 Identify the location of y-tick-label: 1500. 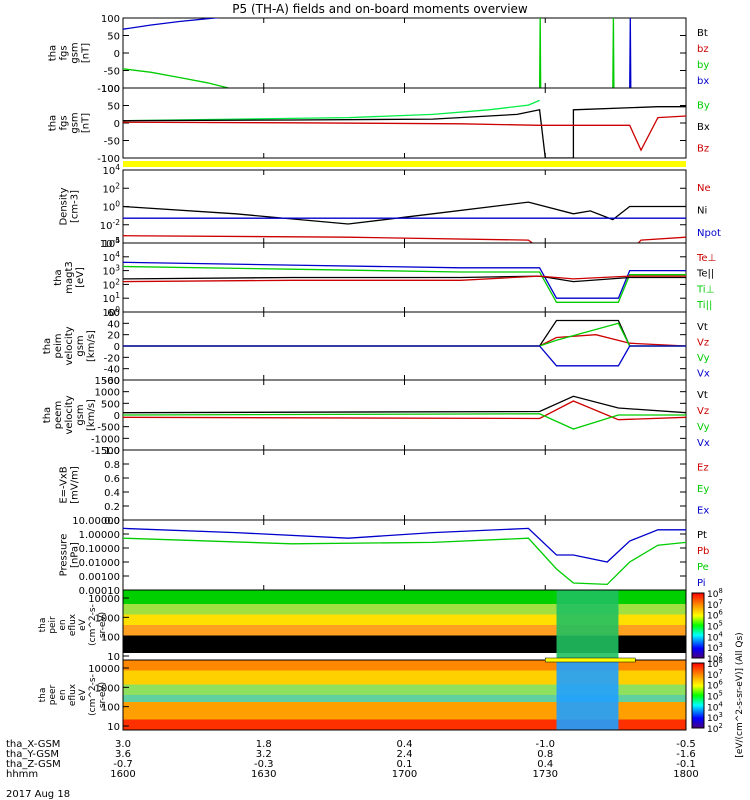
(107, 381).